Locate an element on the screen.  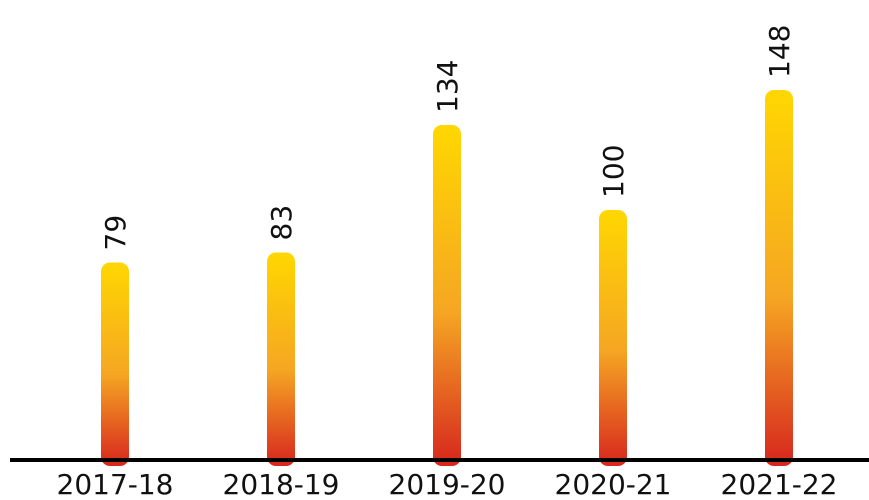
value-label-2019-20: 134 is located at coordinates (447, 86).